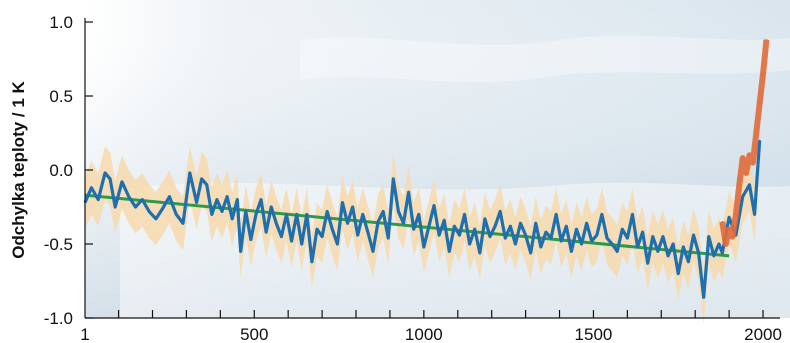 The height and width of the screenshot is (343, 790). What do you see at coordinates (18, 169) in the screenshot?
I see `y-axis-title: Odchylka teploty / 1 K` at bounding box center [18, 169].